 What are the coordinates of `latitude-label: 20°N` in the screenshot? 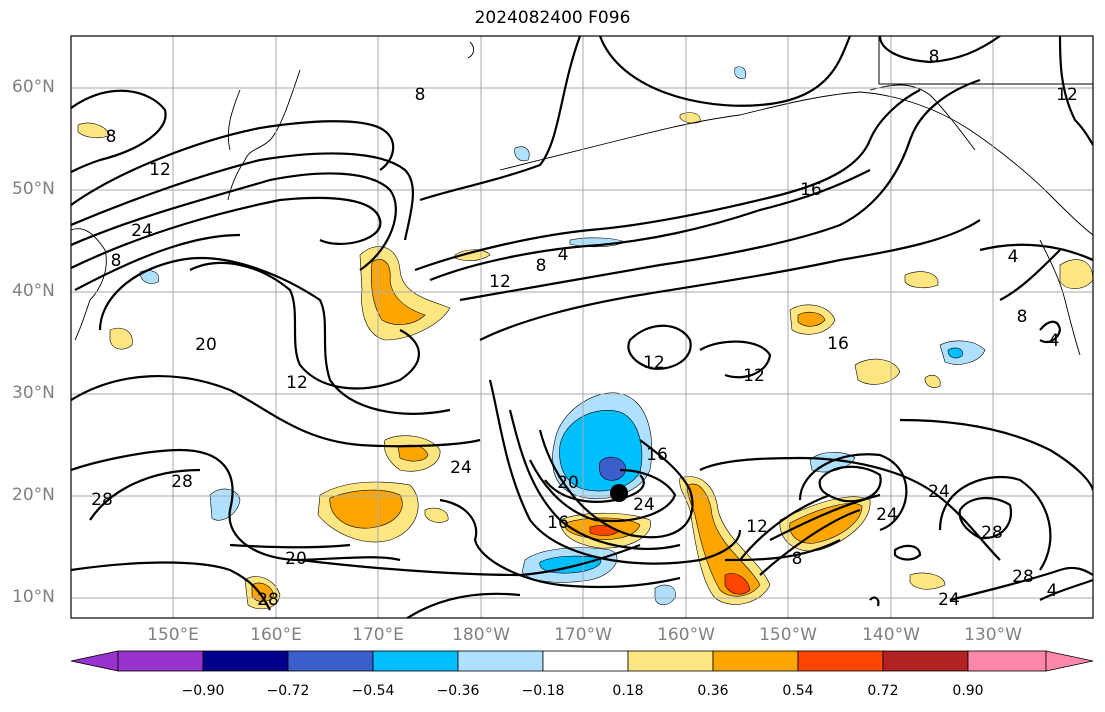 It's located at (33, 495).